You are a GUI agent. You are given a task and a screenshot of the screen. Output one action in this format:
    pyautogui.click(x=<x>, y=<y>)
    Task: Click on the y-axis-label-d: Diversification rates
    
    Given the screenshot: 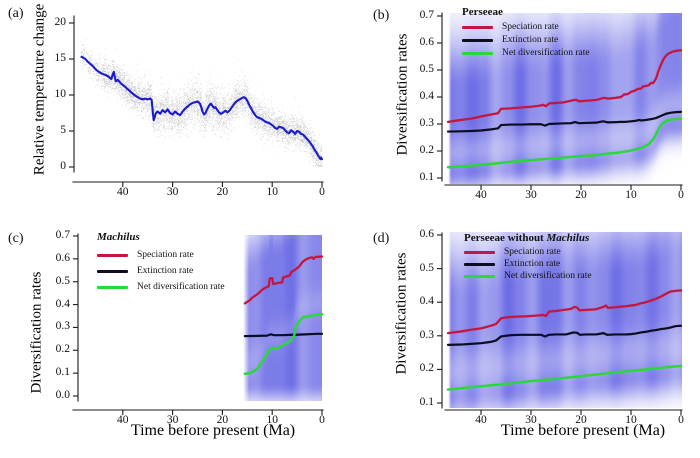 What is the action you would take?
    pyautogui.click(x=401, y=313)
    